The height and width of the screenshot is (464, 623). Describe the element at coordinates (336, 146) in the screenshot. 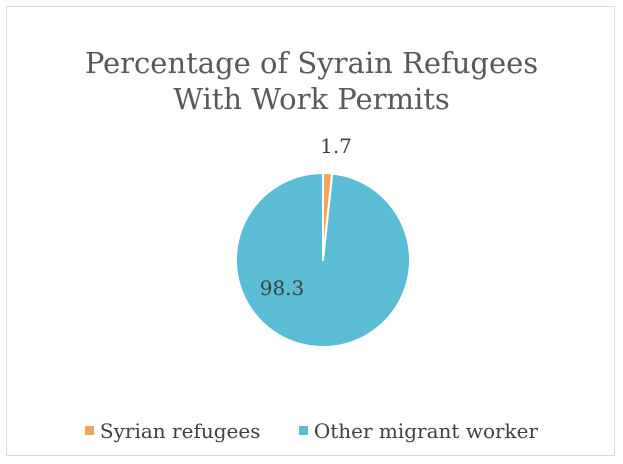

I see `data-label-syrian-refugees: 1.7` at that location.